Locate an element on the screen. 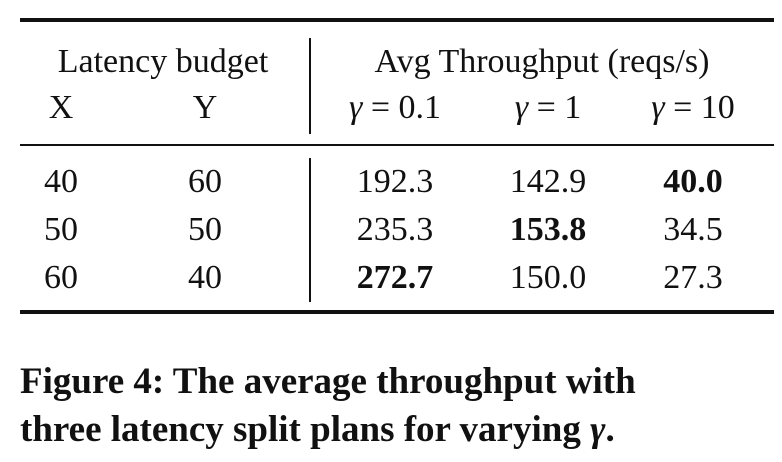 The width and height of the screenshot is (782, 462). cell-y: 40 is located at coordinates (205, 277).